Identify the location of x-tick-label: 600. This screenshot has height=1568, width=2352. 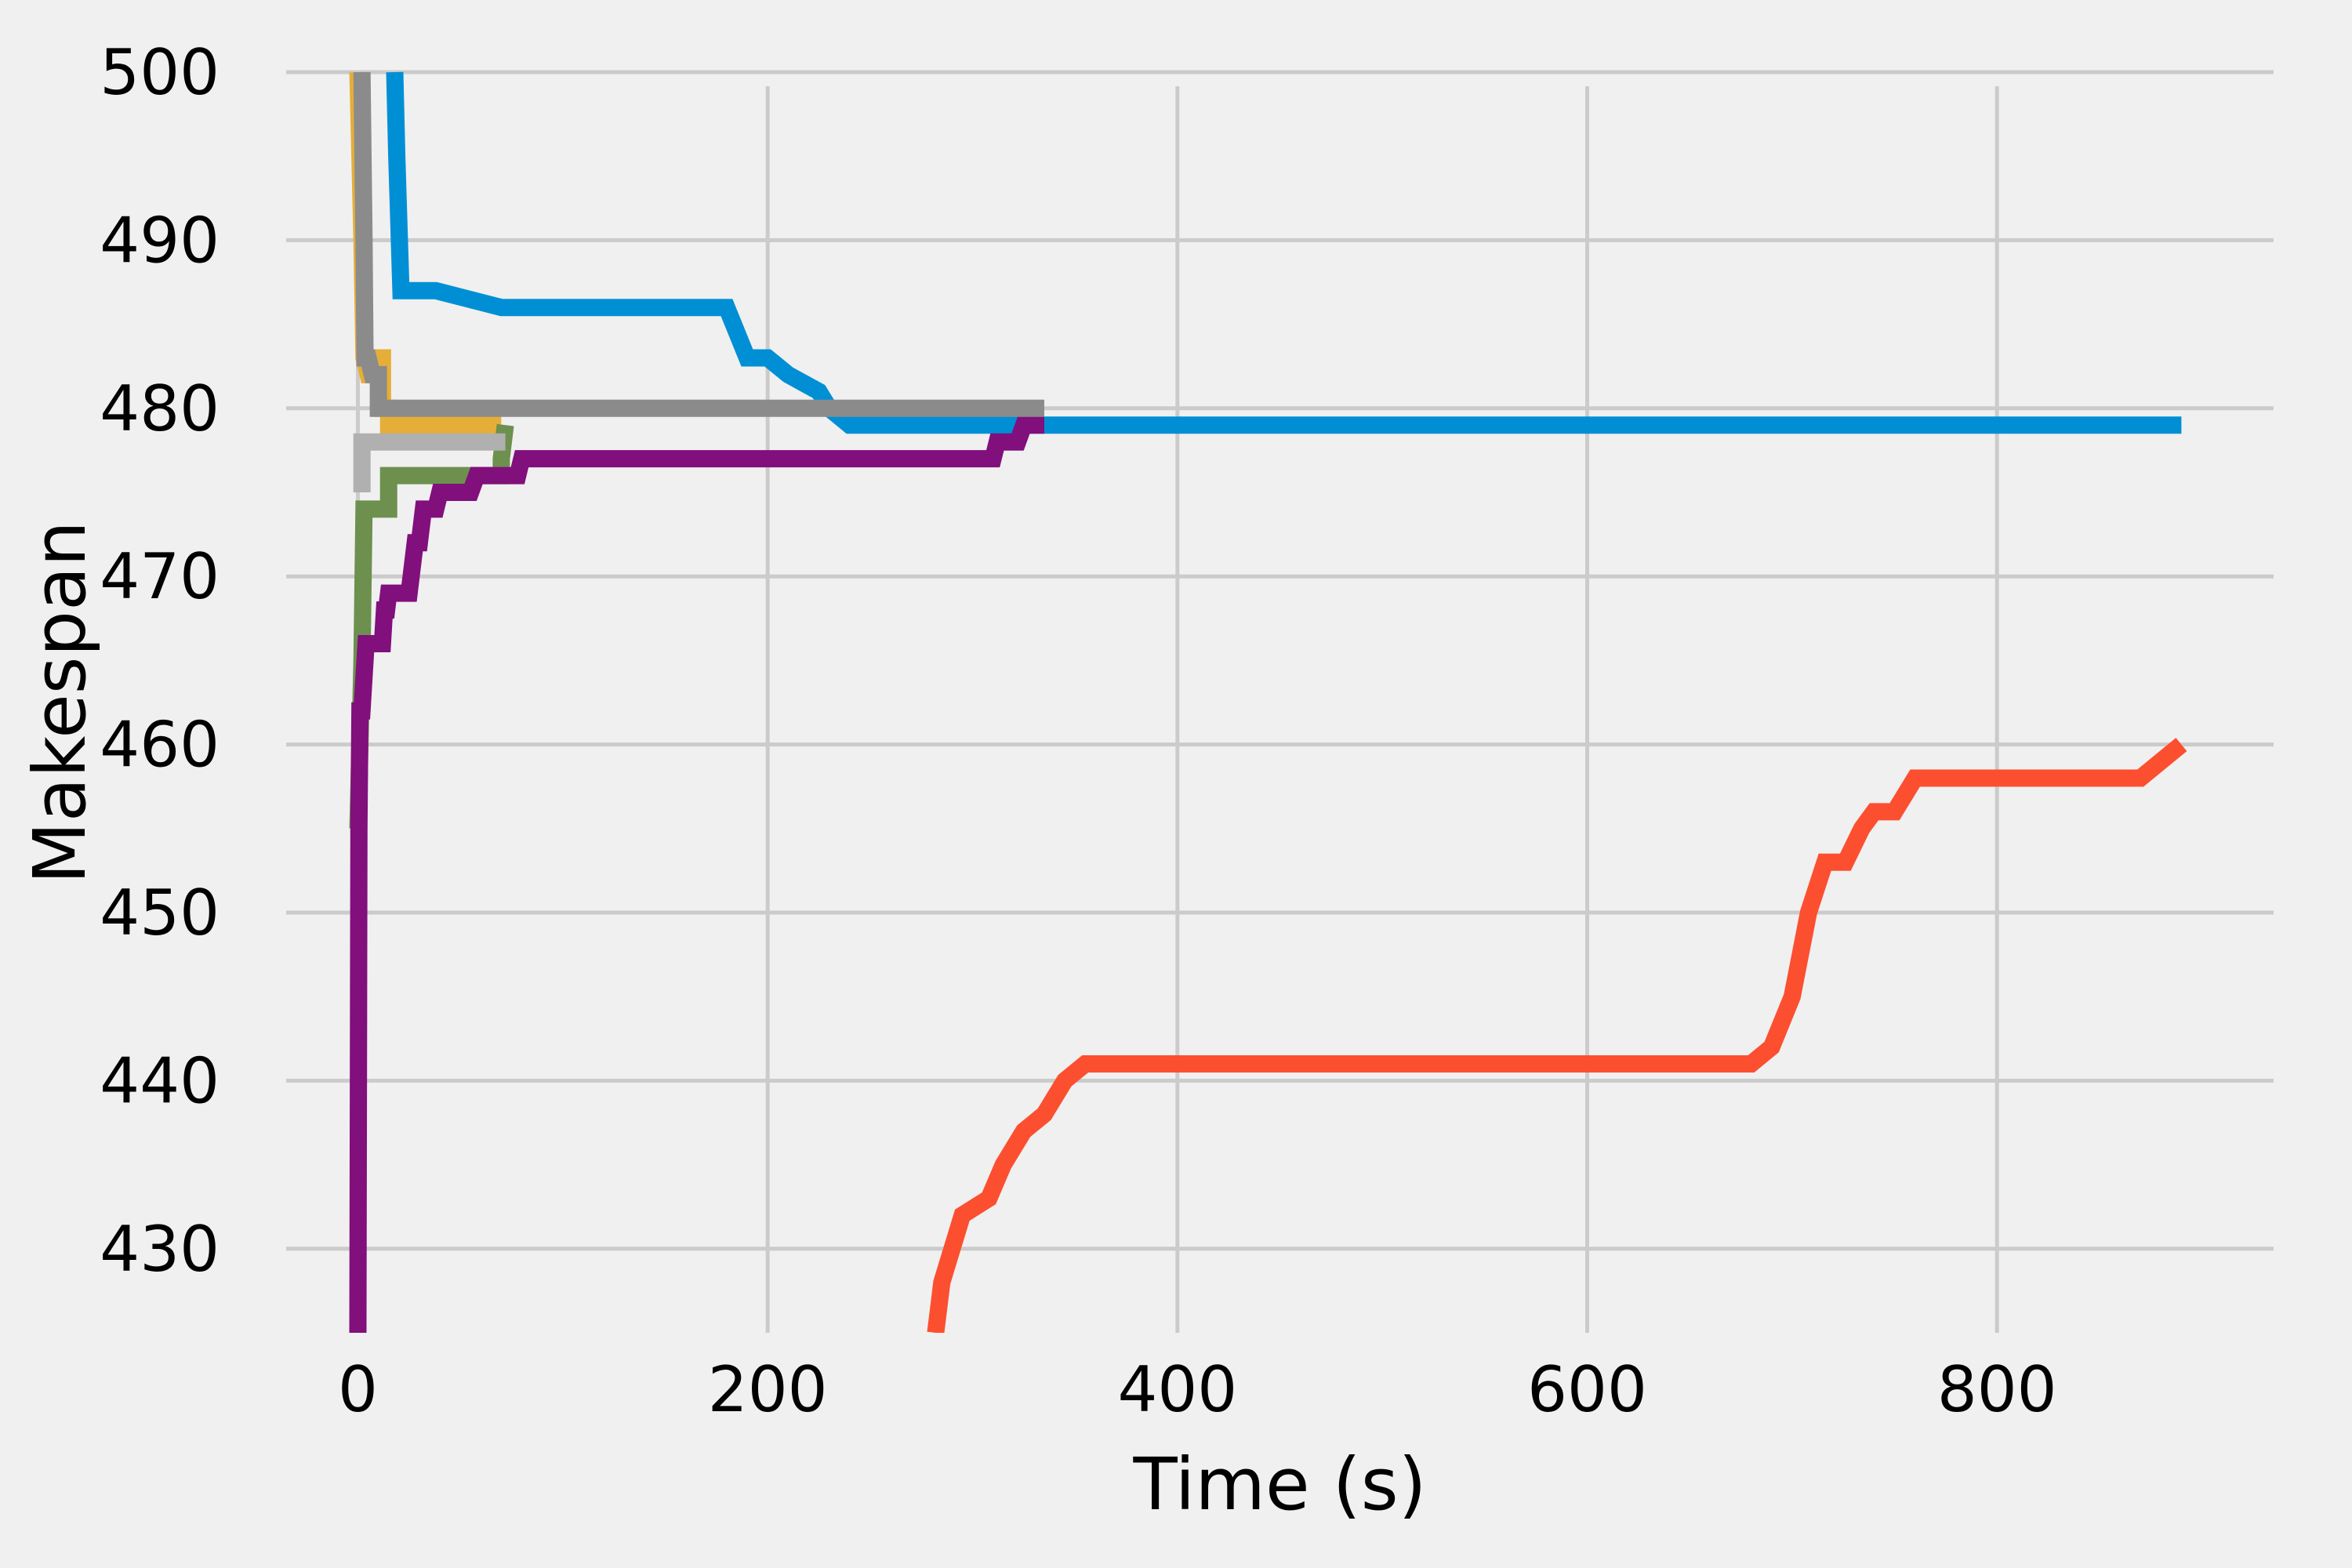
(1587, 1389).